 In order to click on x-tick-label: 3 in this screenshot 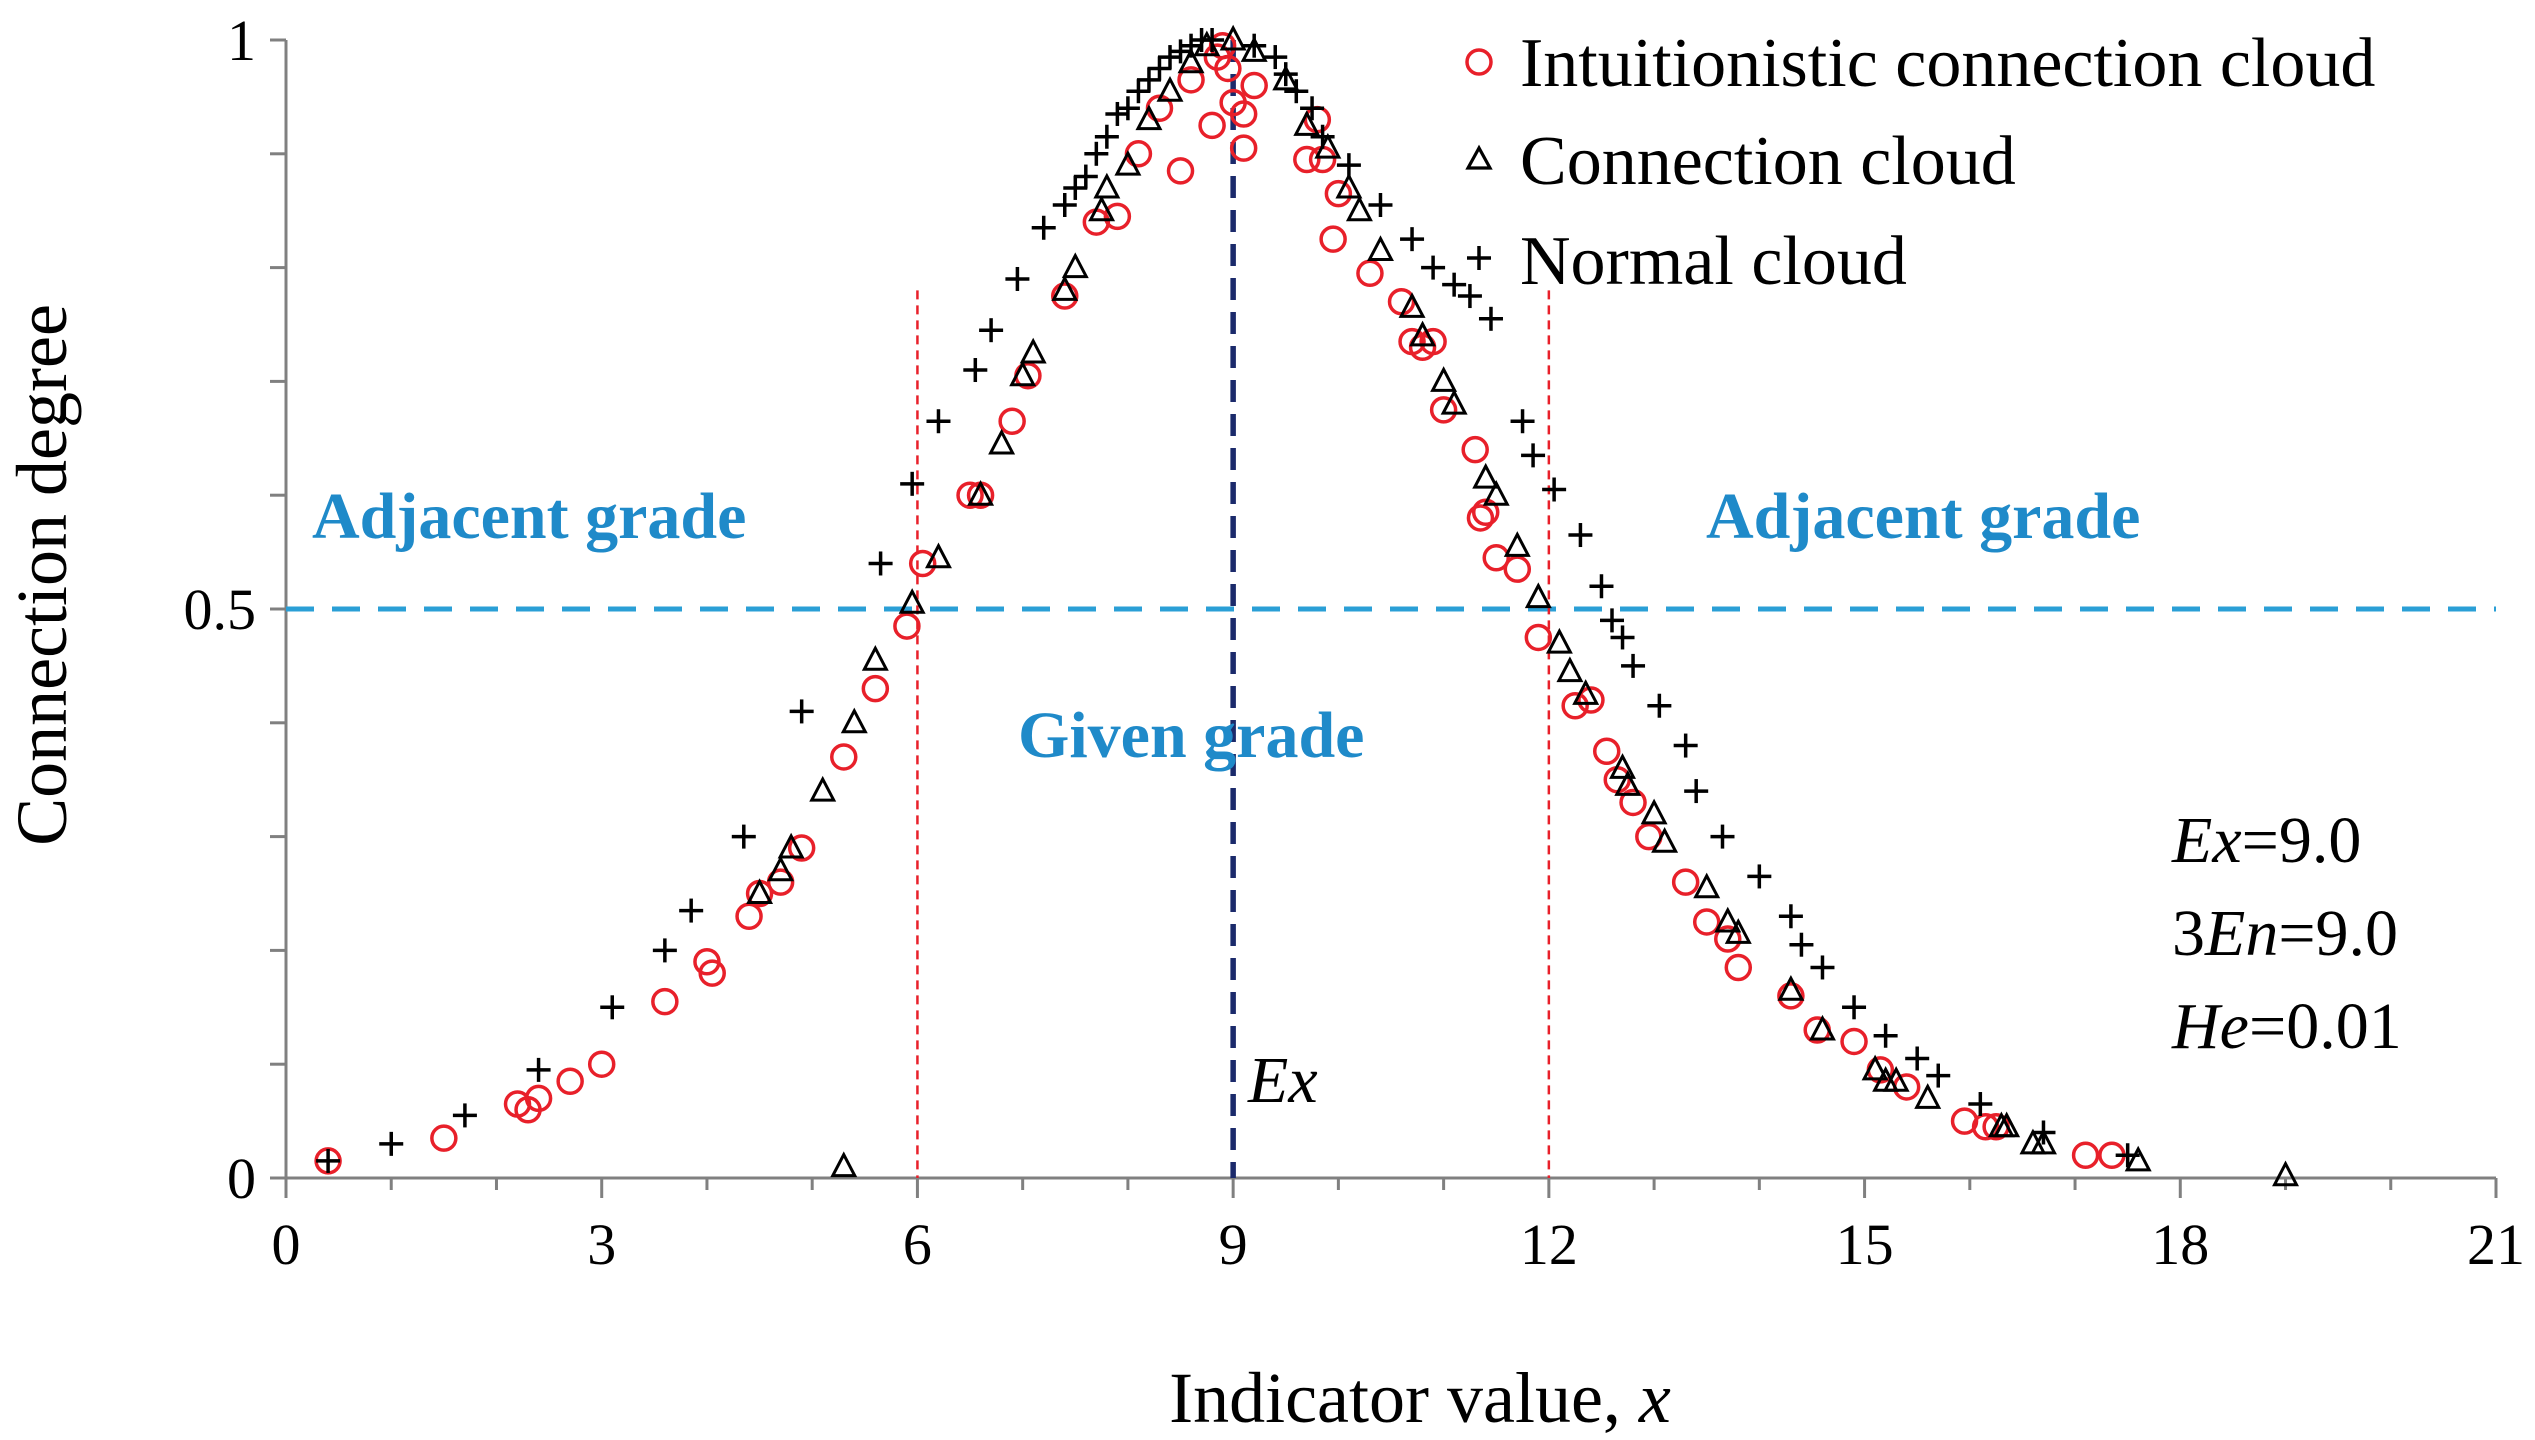, I will do `click(601, 1244)`.